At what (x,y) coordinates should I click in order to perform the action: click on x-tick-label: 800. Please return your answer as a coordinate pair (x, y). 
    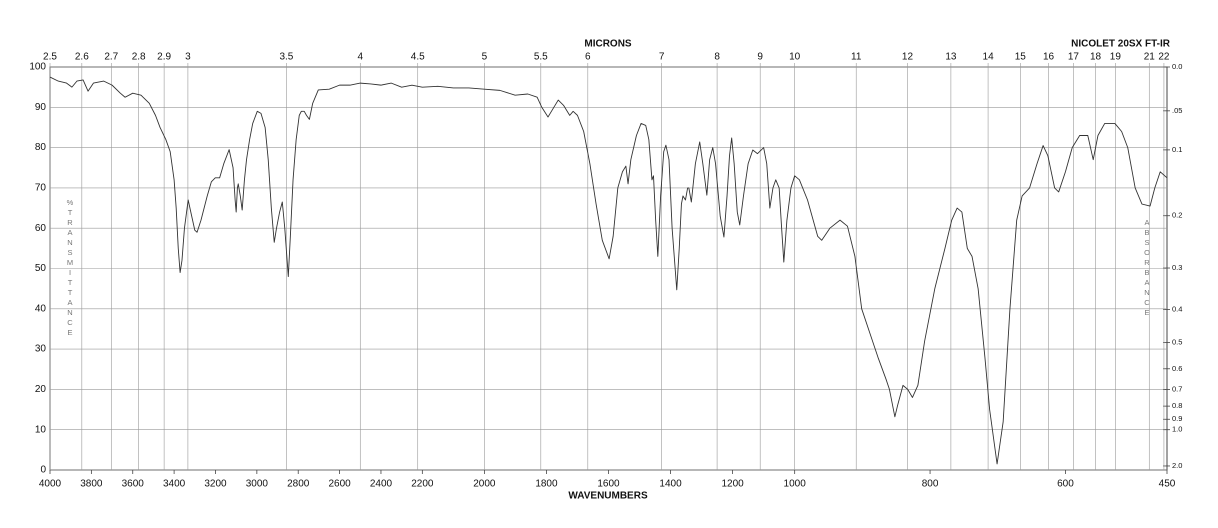
    Looking at the image, I should click on (930, 484).